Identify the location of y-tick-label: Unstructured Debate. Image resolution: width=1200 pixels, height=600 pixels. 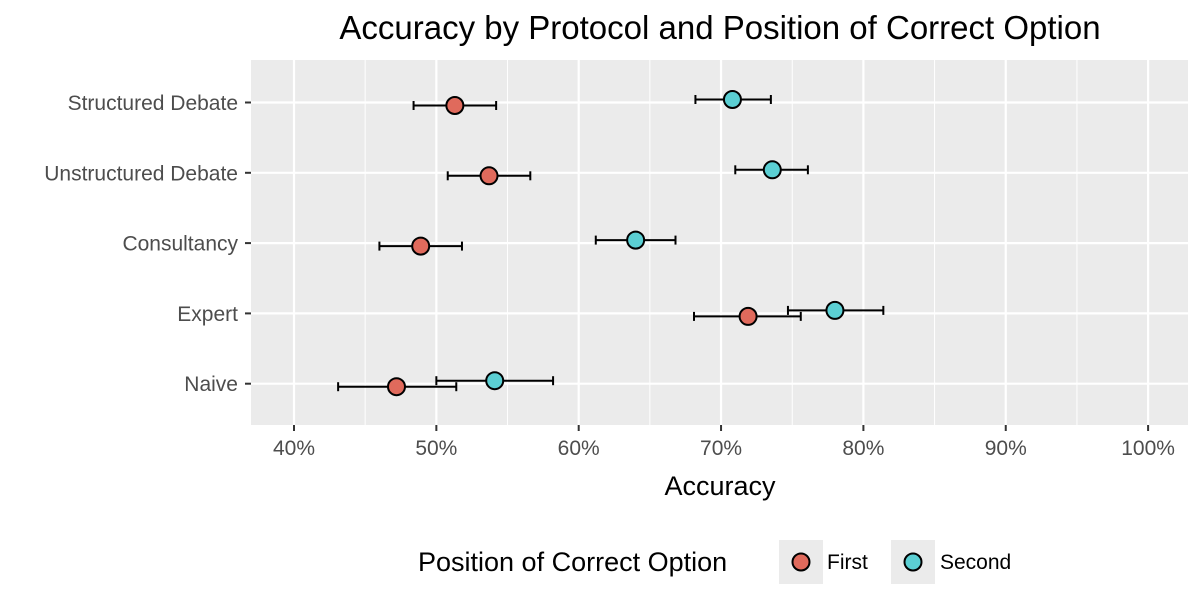
(141, 173).